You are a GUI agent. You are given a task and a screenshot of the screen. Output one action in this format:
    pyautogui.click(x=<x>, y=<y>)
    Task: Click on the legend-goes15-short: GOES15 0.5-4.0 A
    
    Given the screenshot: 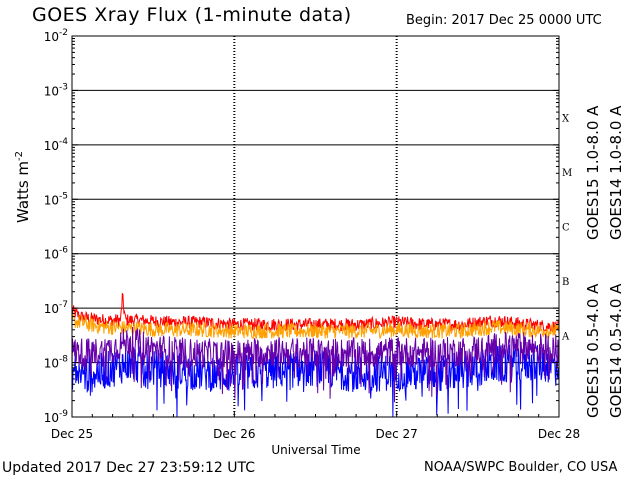 What is the action you would take?
    pyautogui.click(x=593, y=350)
    